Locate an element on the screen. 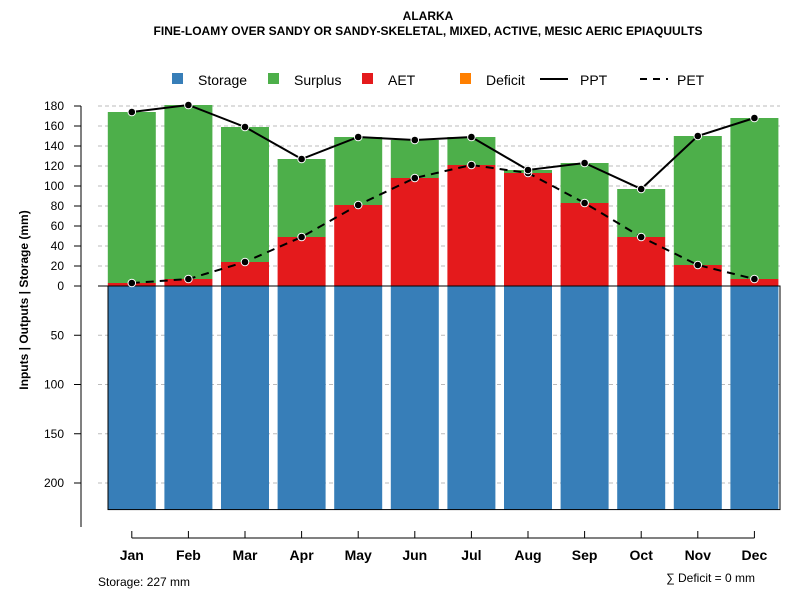 The image size is (800, 600). point-ppt-nov is located at coordinates (698, 136).